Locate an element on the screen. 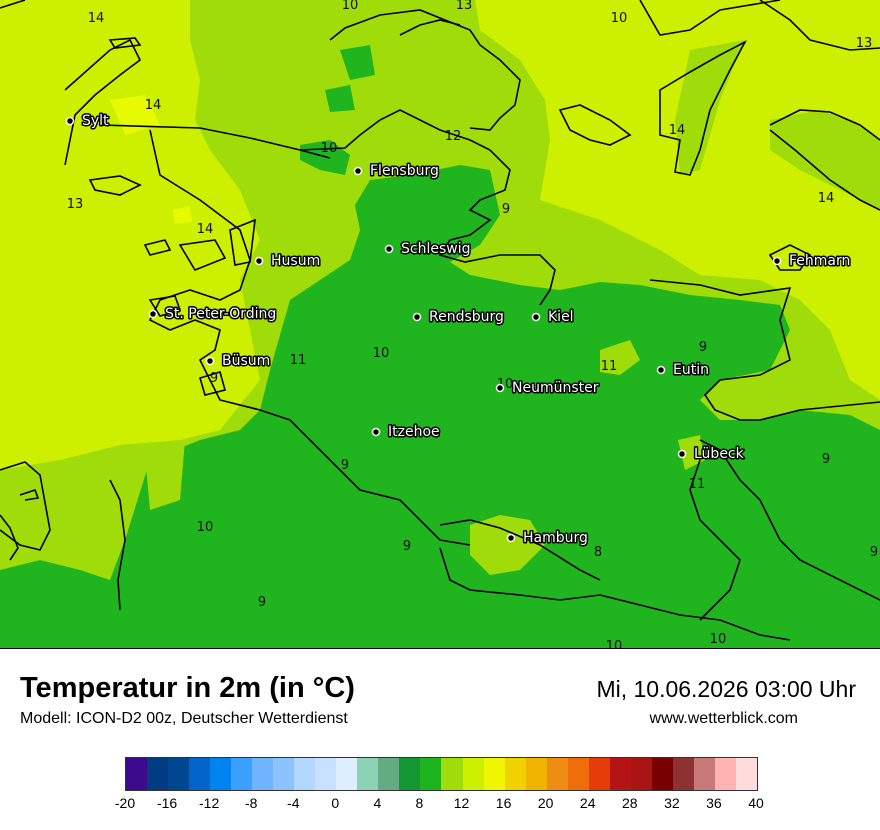  city-marker: Itzehoe is located at coordinates (406, 432).